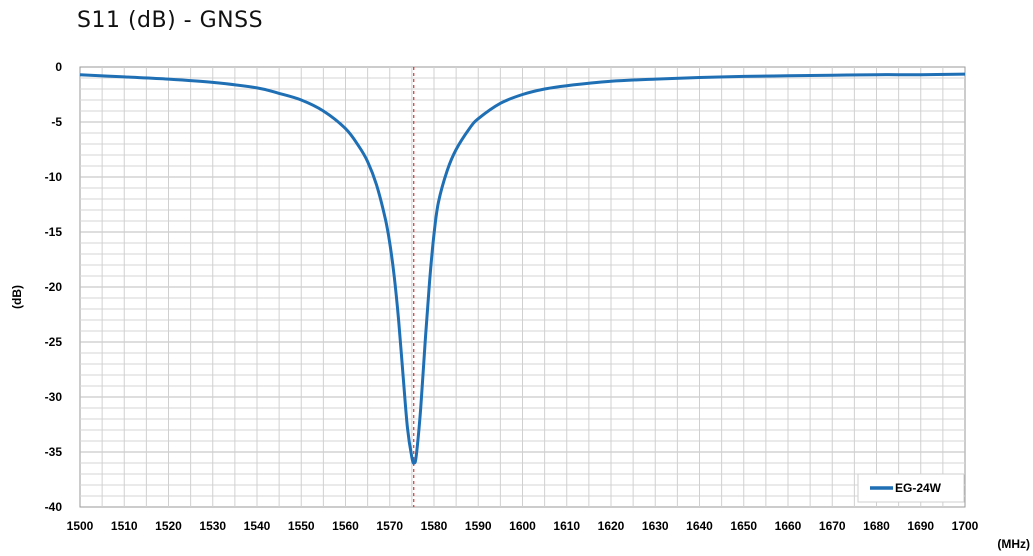 The height and width of the screenshot is (556, 1033). I want to click on x-tick-label: 1540, so click(257, 526).